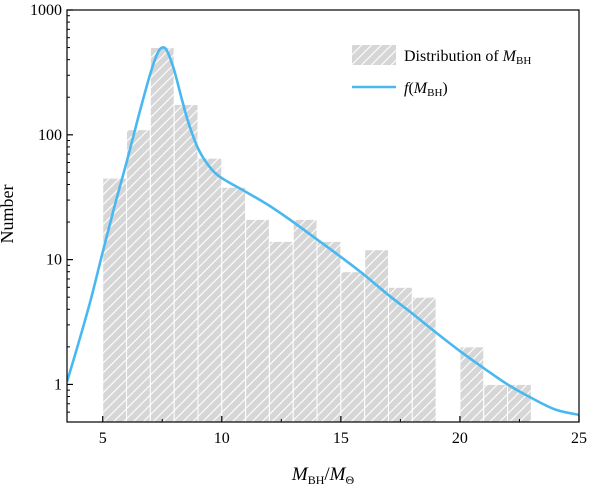 This screenshot has height=489, width=592. Describe the element at coordinates (316, 480) in the screenshot. I see `x-label-main-sub: BH` at that location.